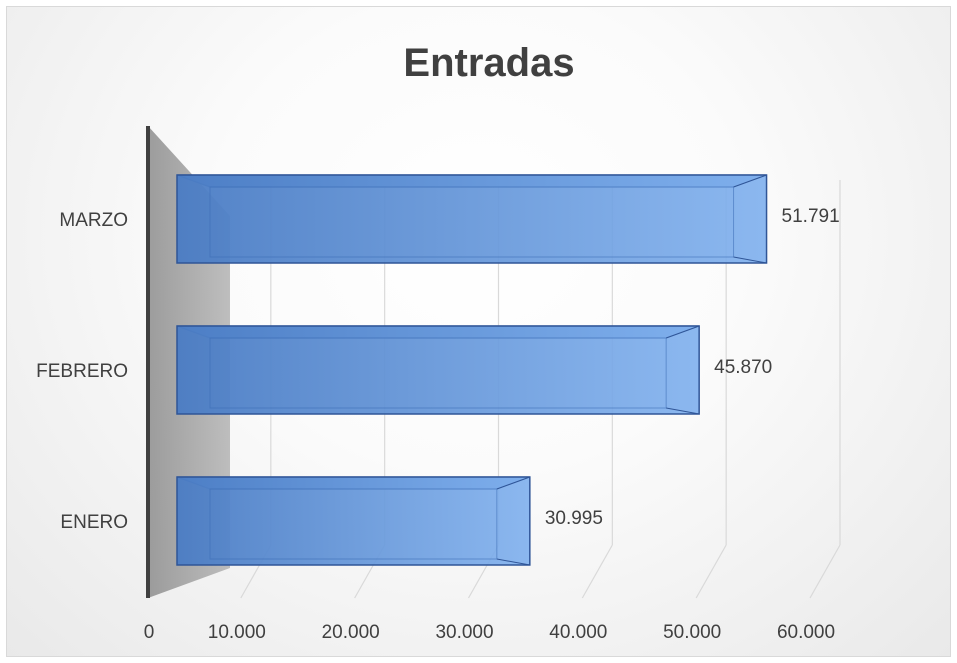 This screenshot has height=663, width=957. Describe the element at coordinates (464, 632) in the screenshot. I see `x-tick-label: 30.000` at that location.